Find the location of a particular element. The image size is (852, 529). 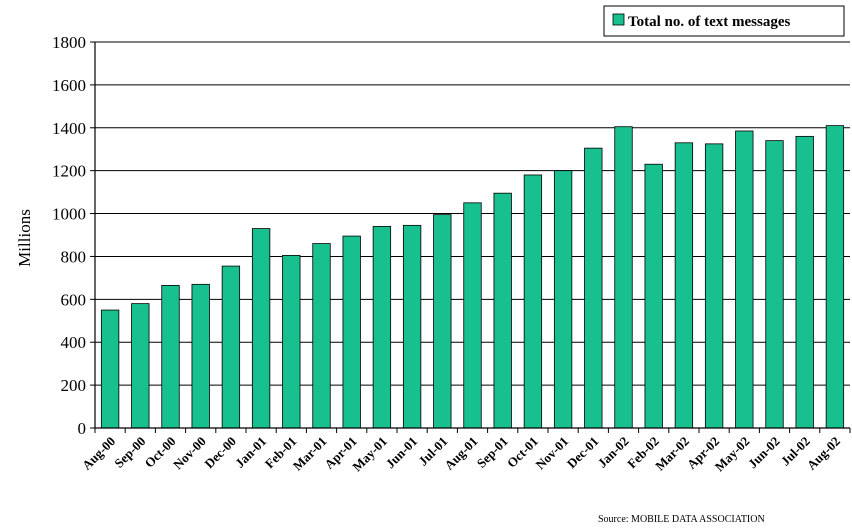

y-tick-label: 800 is located at coordinates (74, 256).